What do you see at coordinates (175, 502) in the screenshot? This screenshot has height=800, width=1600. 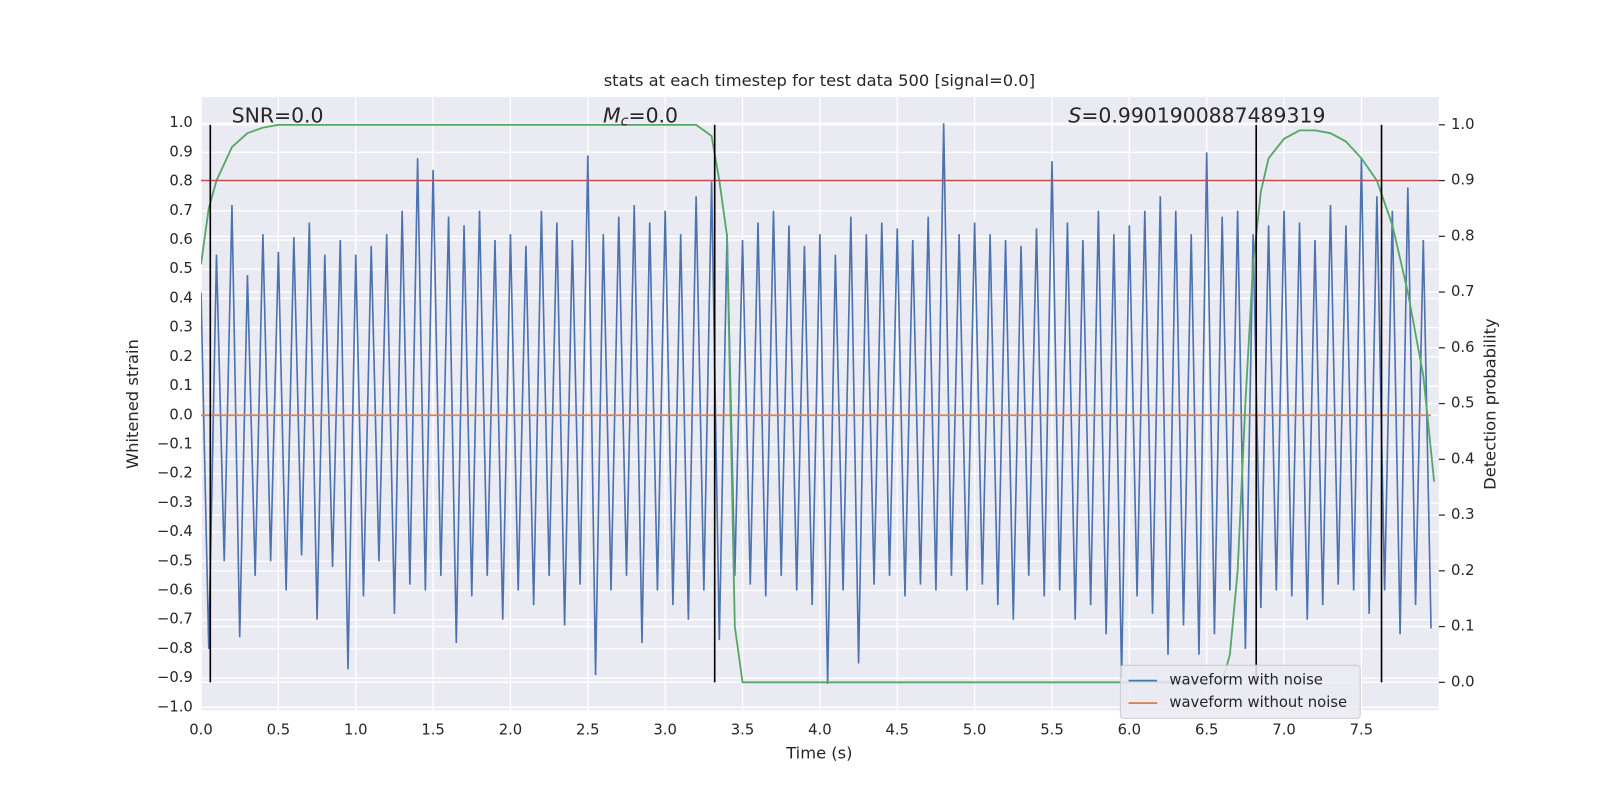 I see `y-tick-label: −0.3` at bounding box center [175, 502].